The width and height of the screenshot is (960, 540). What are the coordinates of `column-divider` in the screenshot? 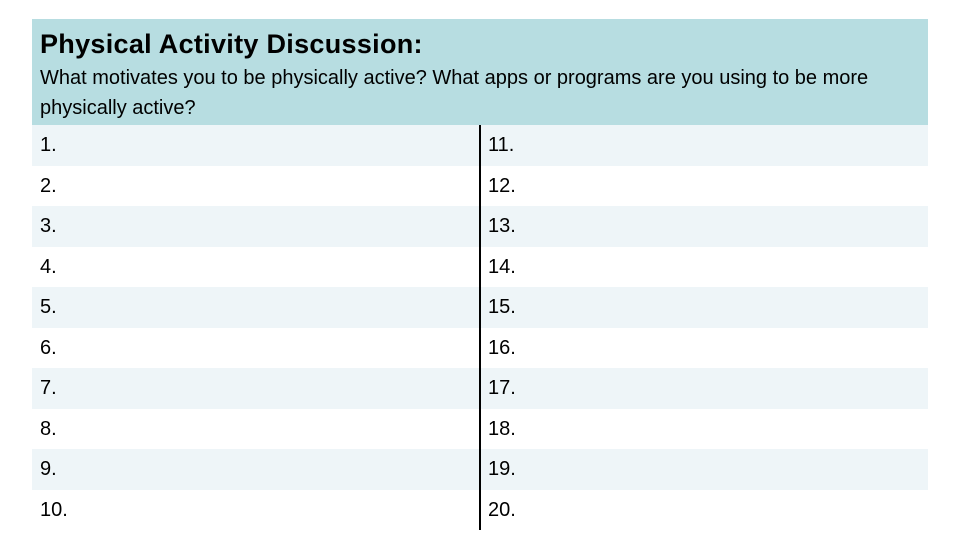 It's located at (480, 327).